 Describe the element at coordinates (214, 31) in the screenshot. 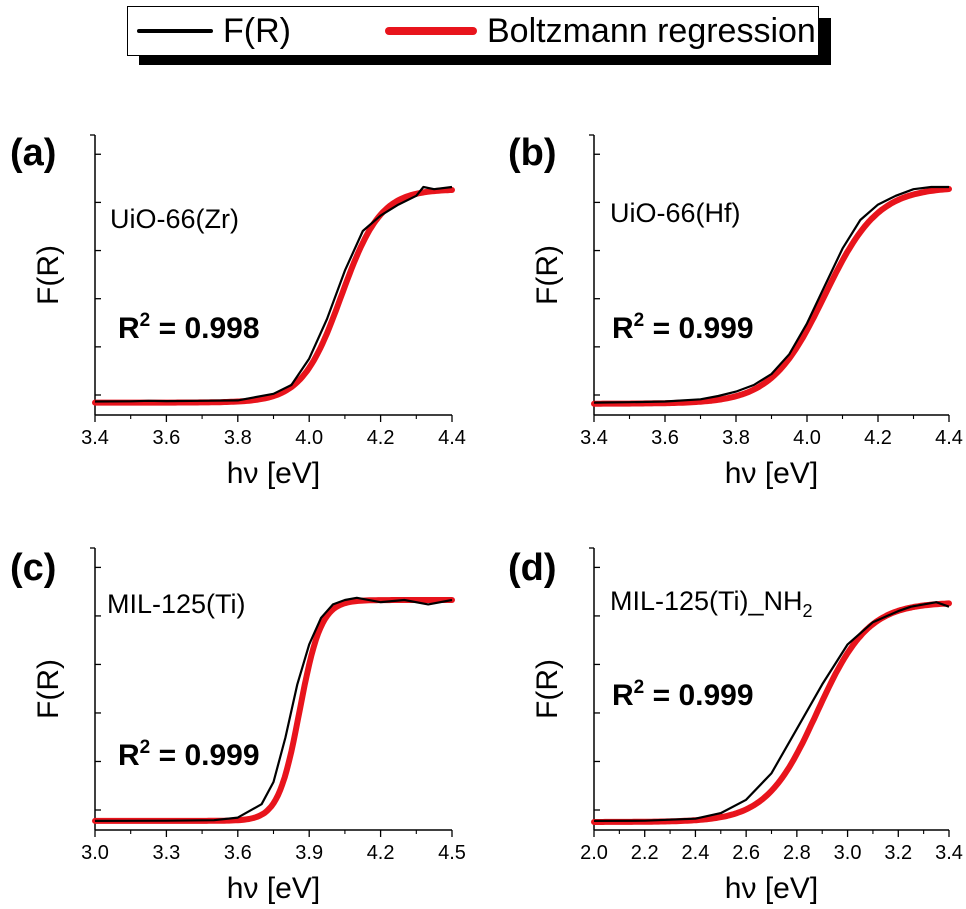

I see `legend-entry-fr: F(R)` at that location.